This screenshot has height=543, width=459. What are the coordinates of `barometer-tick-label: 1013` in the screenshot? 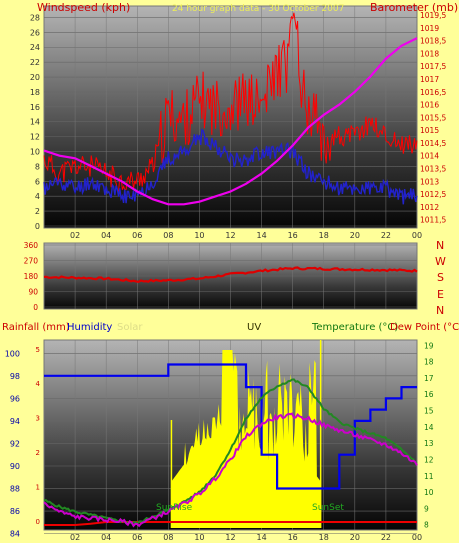 It's located at (429, 181).